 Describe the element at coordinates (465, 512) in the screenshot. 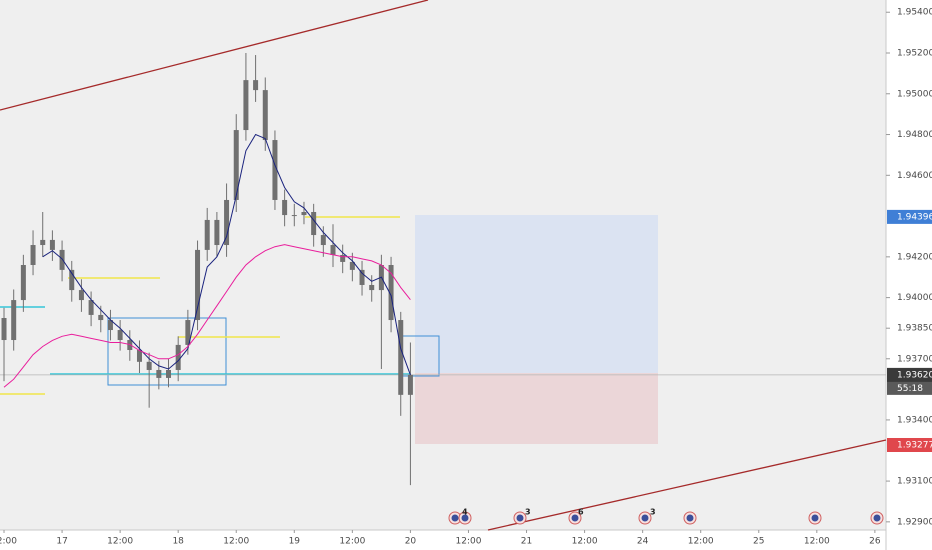

I see `event-count: 4` at that location.